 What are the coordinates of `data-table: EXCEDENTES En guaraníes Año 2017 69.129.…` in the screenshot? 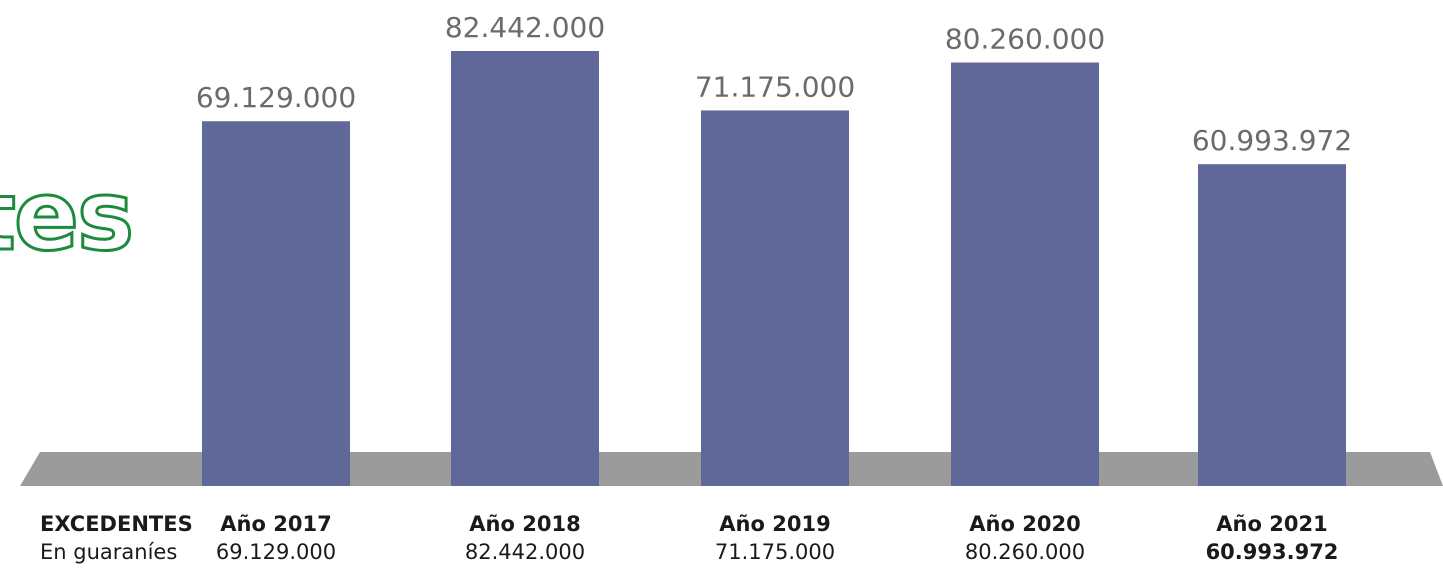 It's located at (721, 538).